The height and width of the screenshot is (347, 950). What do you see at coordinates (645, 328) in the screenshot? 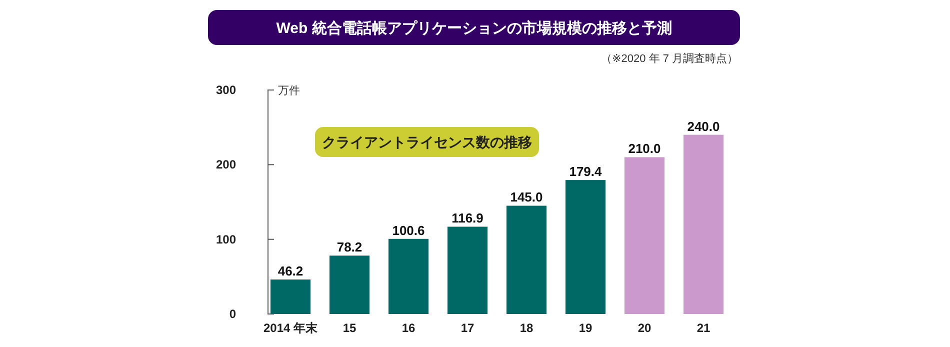
I see `x-tick-label: 20` at bounding box center [645, 328].